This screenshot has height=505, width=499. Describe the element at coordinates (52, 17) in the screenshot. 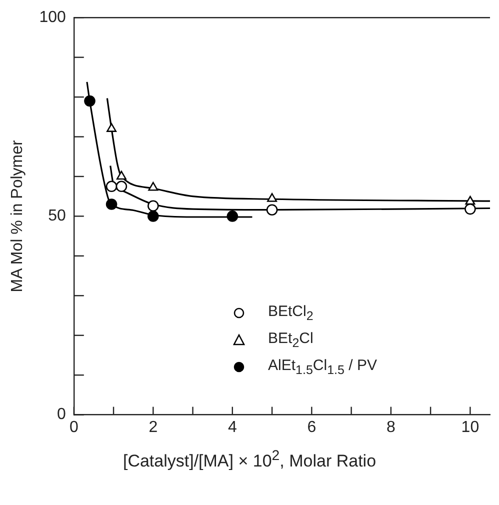

I see `y-tick-label: 100` at that location.